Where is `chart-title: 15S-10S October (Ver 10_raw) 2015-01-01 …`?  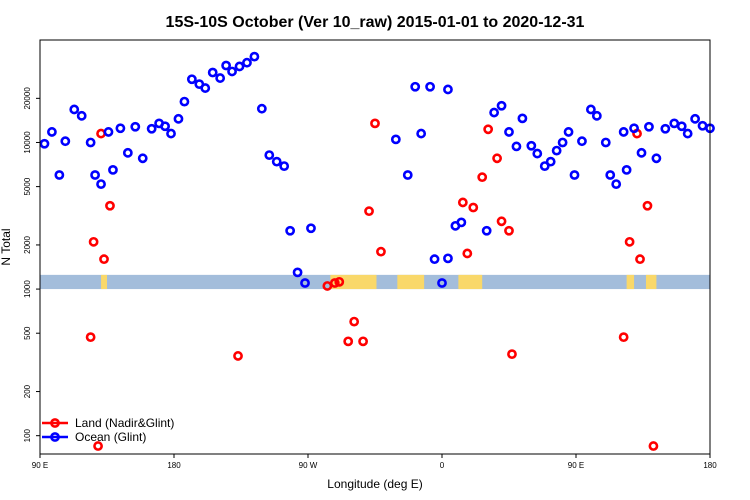 chart-title: 15S-10S October (Ver 10_raw) 2015-01-01 … is located at coordinates (375, 22).